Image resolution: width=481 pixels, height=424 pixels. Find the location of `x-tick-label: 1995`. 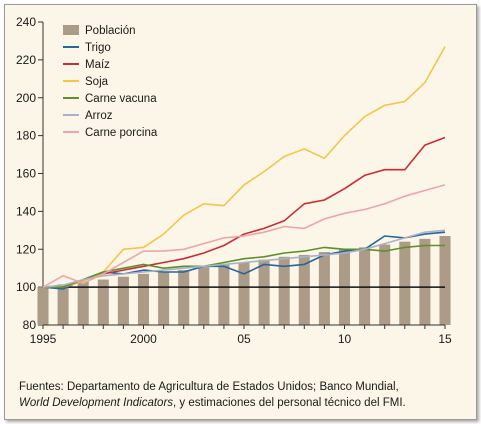

x-tick-label: 1995 is located at coordinates (43, 339).